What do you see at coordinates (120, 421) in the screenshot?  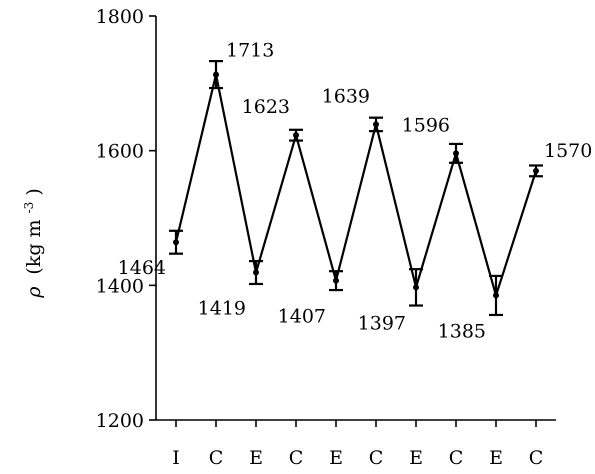 I see `y-tick-label: 1200` at bounding box center [120, 421].